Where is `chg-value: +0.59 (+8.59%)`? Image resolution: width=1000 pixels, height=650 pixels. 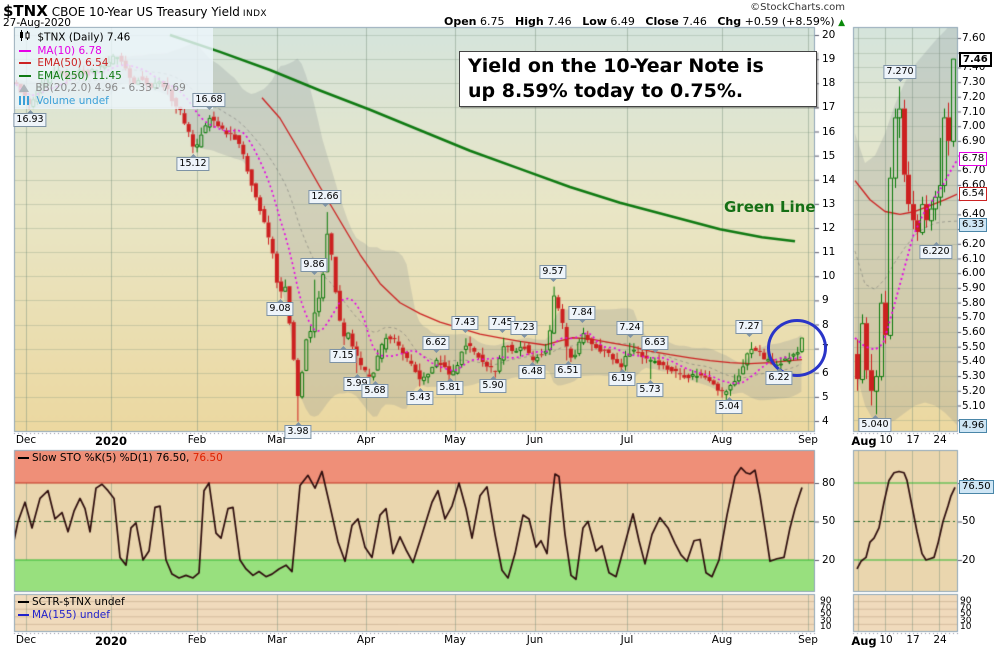 chg-value: +0.59 (+8.59%) is located at coordinates (789, 21).